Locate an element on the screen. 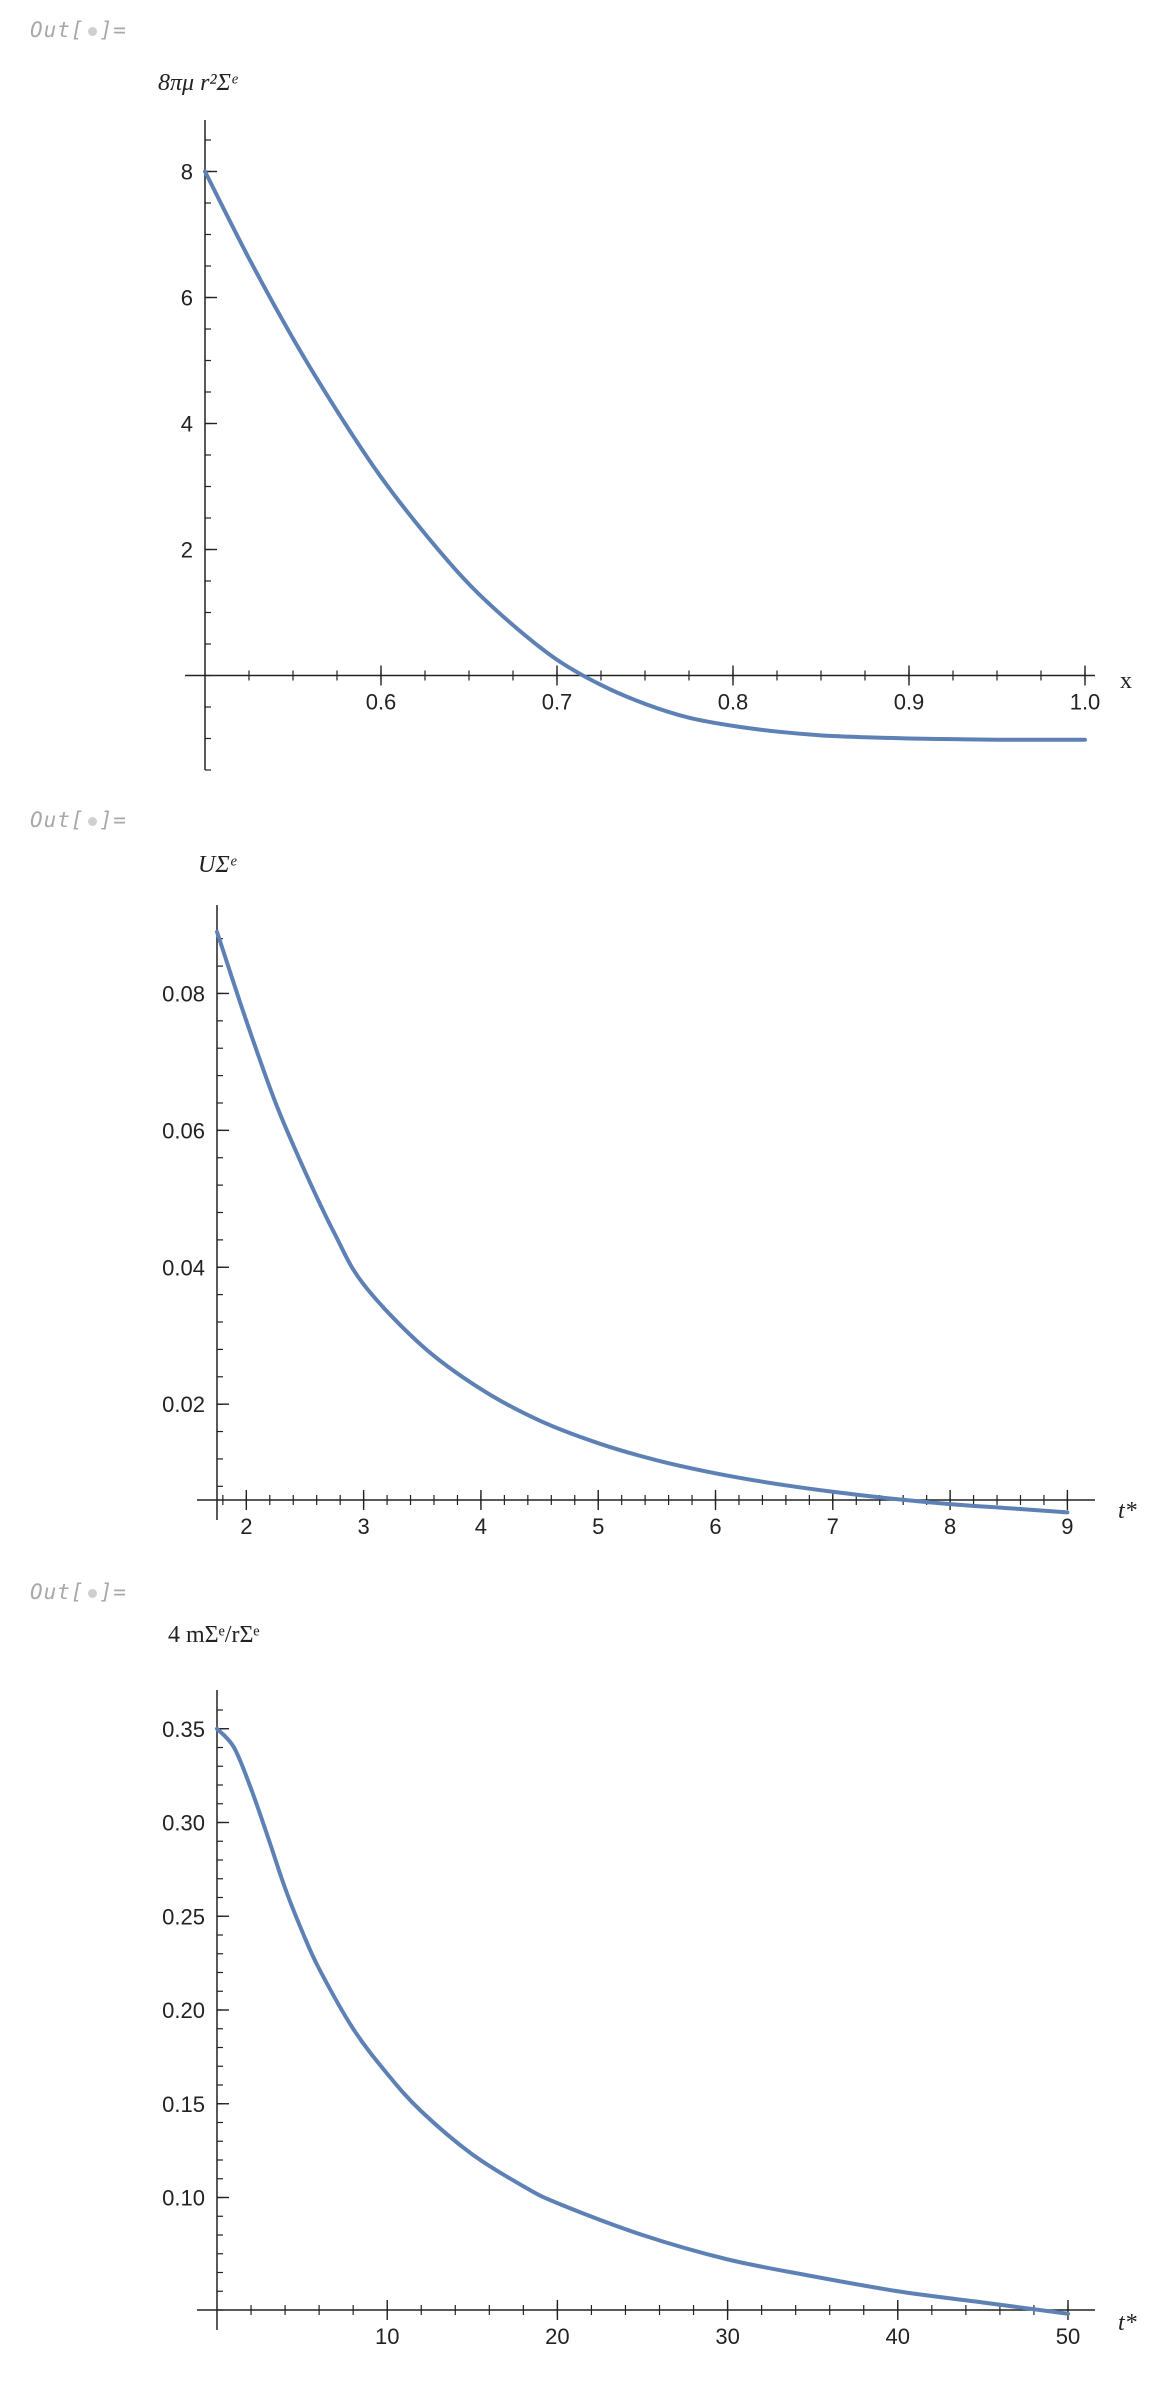 The image size is (1161, 2383). y-tick-label: 4 is located at coordinates (187, 424).